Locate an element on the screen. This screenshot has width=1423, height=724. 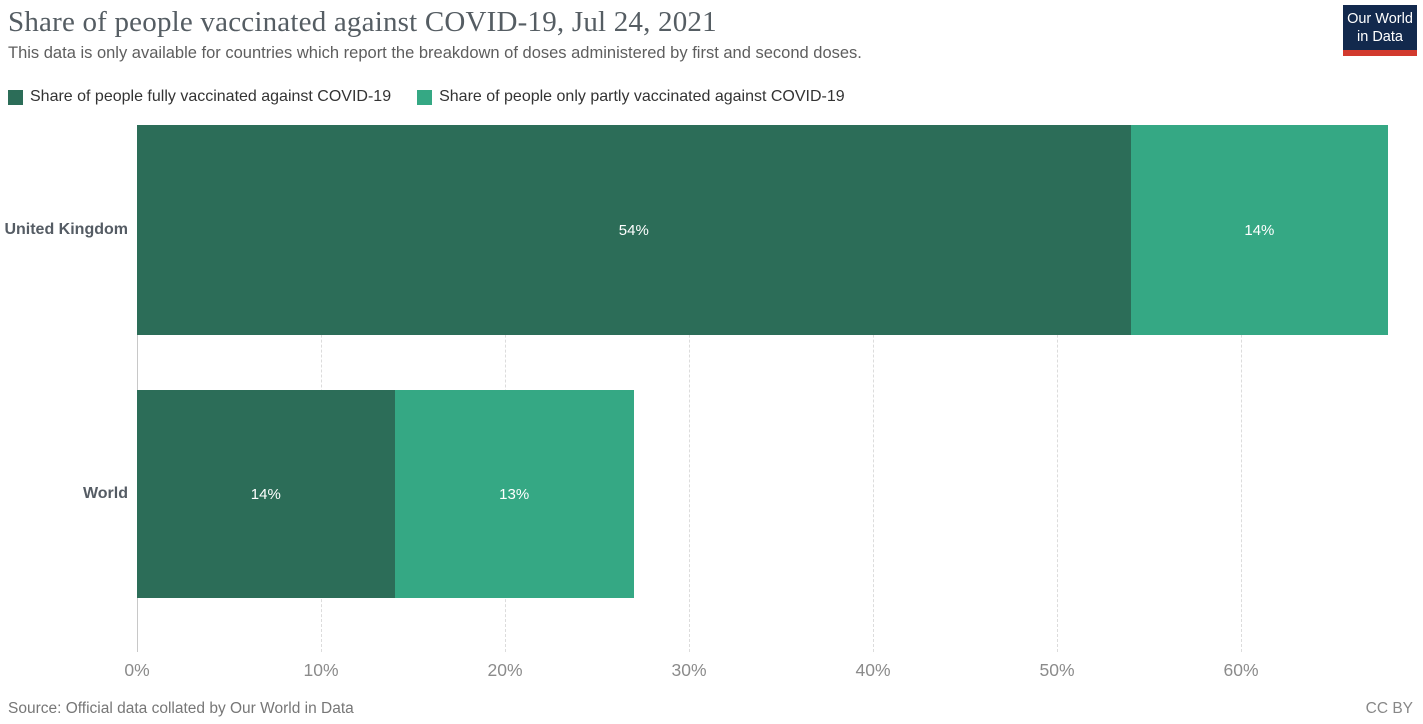
x-tick-label: 20% is located at coordinates (505, 670).